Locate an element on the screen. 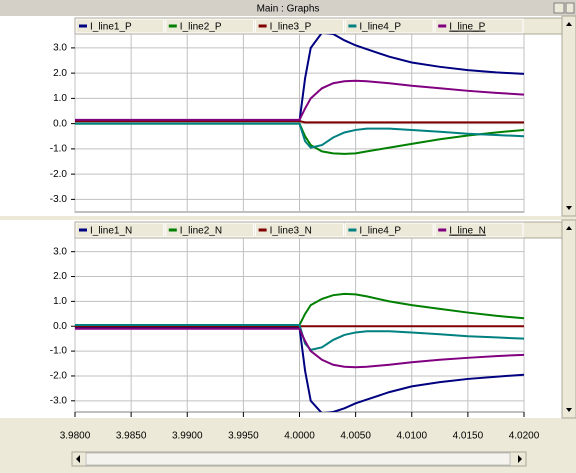 This screenshot has height=473, width=576. scroll-thumb is located at coordinates (298, 459).